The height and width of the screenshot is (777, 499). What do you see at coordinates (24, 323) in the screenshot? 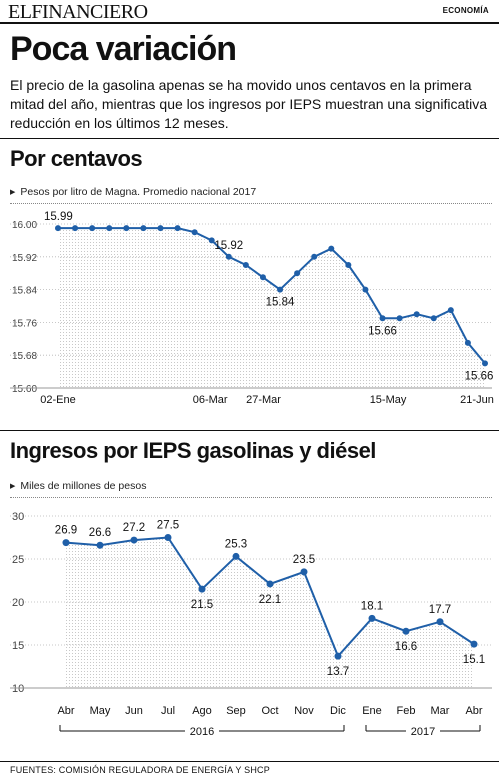
I see `y-tick-label: 15.76` at bounding box center [24, 323].